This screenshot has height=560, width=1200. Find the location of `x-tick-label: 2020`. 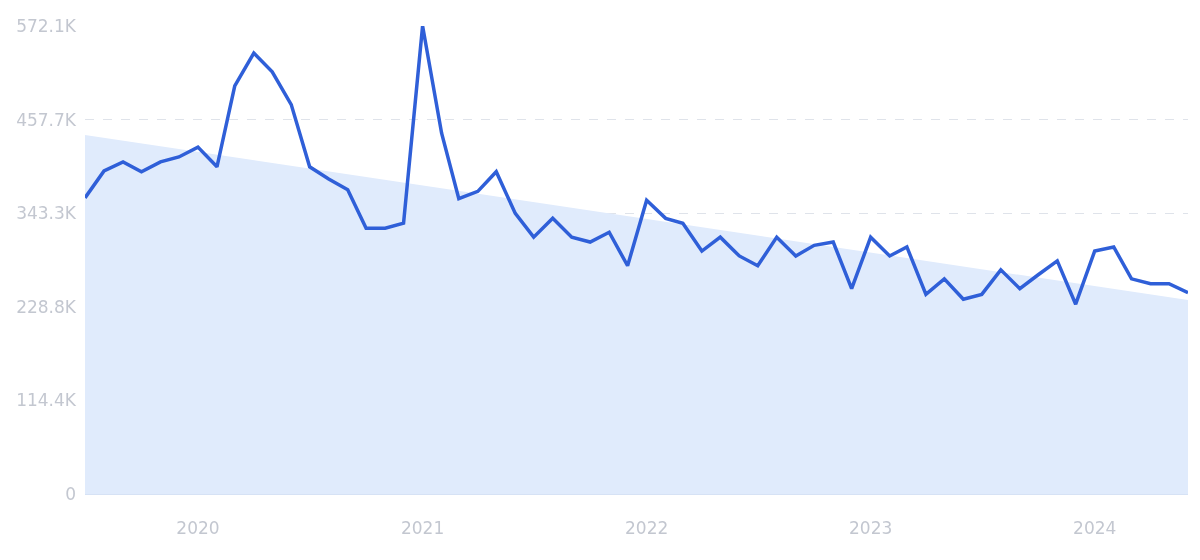

x-tick-label: 2020 is located at coordinates (198, 528).